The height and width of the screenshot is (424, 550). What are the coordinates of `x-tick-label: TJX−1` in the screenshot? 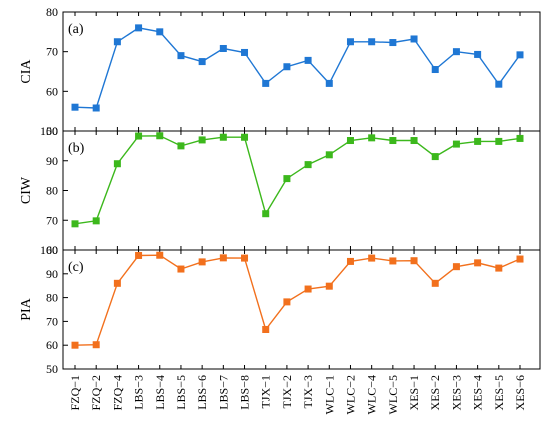 It's located at (266, 391).